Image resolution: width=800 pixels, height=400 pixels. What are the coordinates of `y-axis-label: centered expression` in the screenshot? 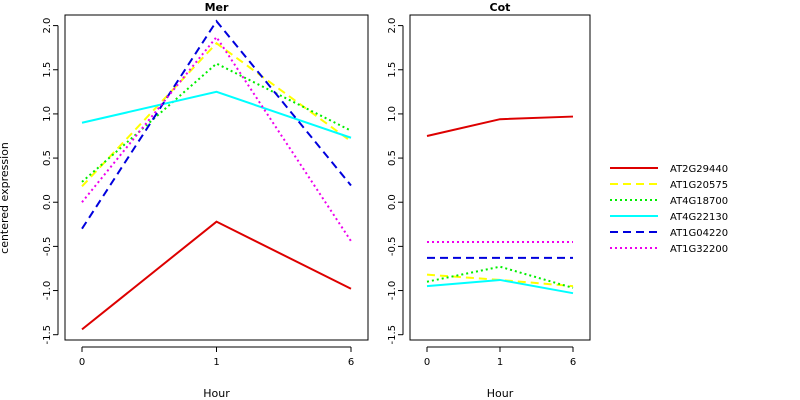 It's located at (5, 198).